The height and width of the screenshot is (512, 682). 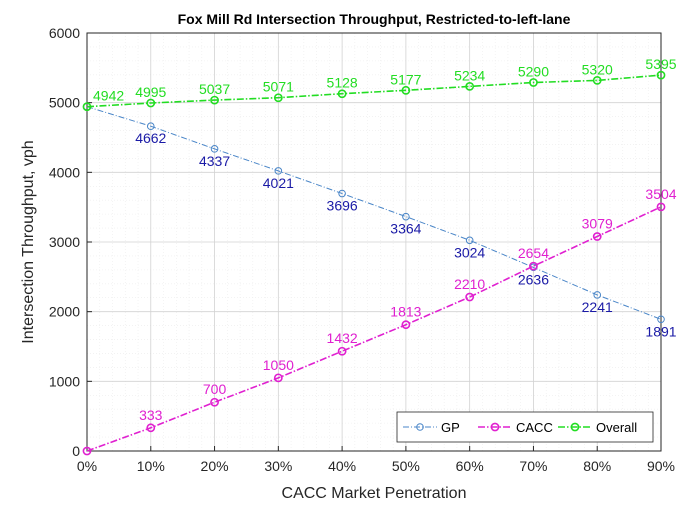 What do you see at coordinates (533, 466) in the screenshot?
I see `x-tick-label: 70%` at bounding box center [533, 466].